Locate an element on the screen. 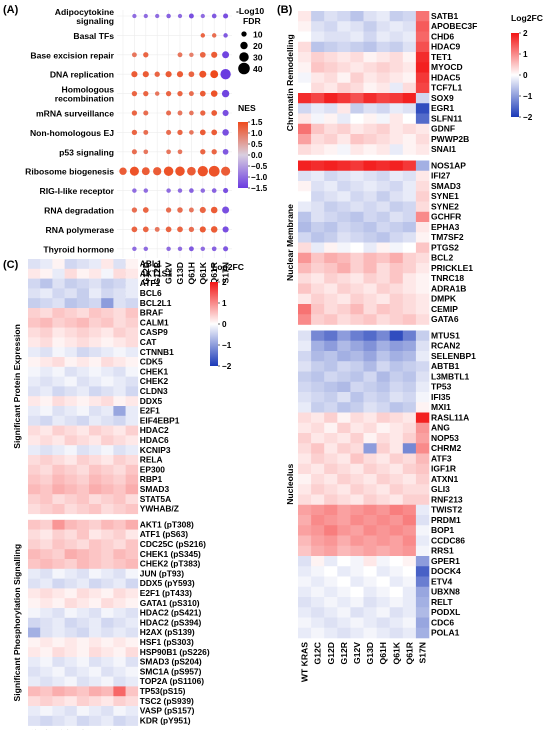  row-label-ddx5-py593: DDX5 (pY593) is located at coordinates (167, 583).